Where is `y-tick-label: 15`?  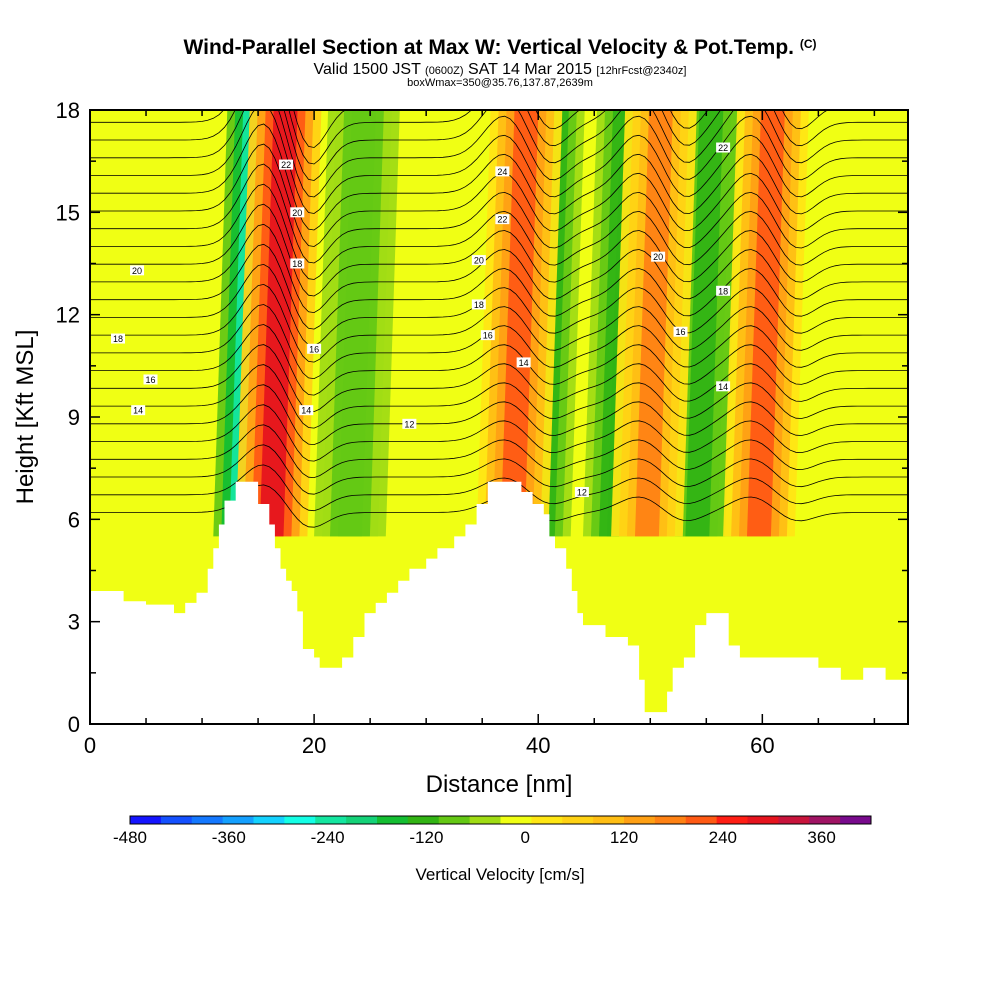
y-tick-label: 15 is located at coordinates (68, 212).